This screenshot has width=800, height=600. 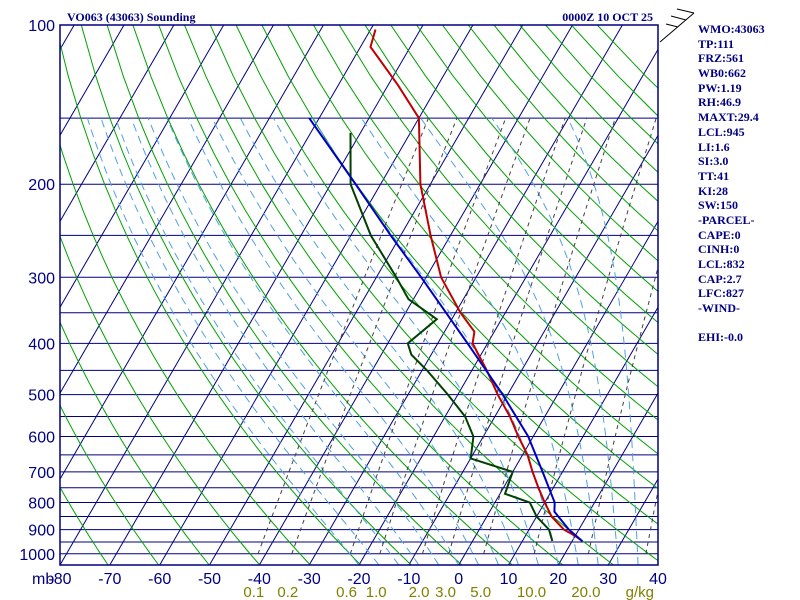 What do you see at coordinates (131, 17) in the screenshot?
I see `station-title: VO063 (43063) Sounding` at bounding box center [131, 17].